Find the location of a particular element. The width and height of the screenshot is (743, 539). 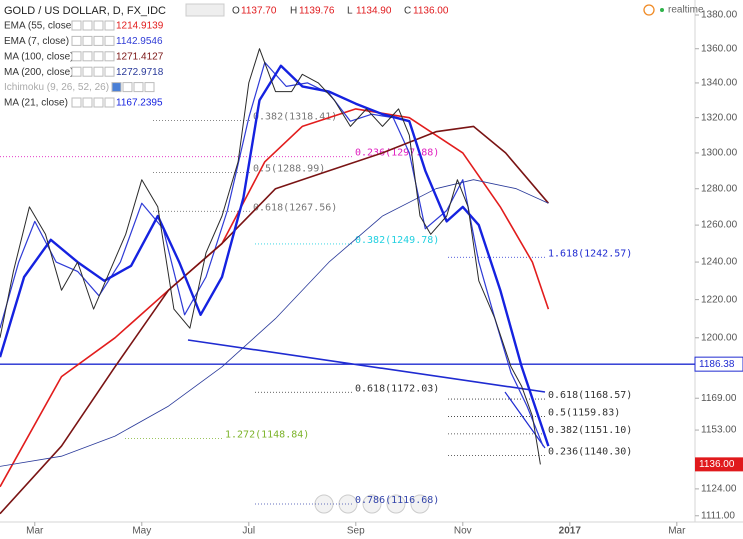

legend-value: 1272.9718 is located at coordinates (140, 72).